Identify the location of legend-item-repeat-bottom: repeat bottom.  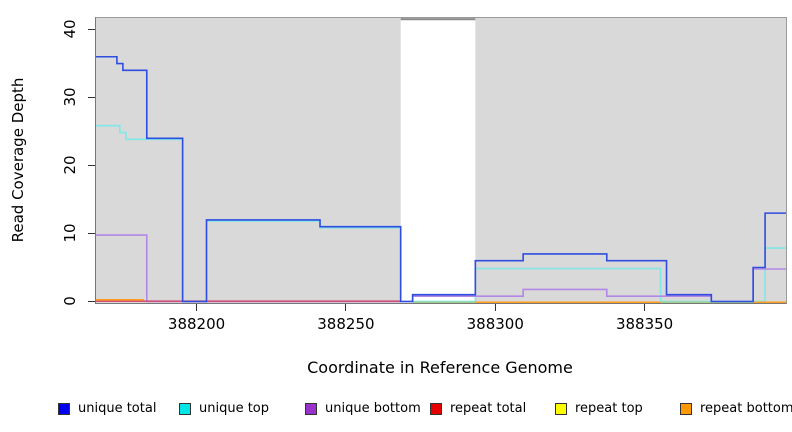
(736, 409).